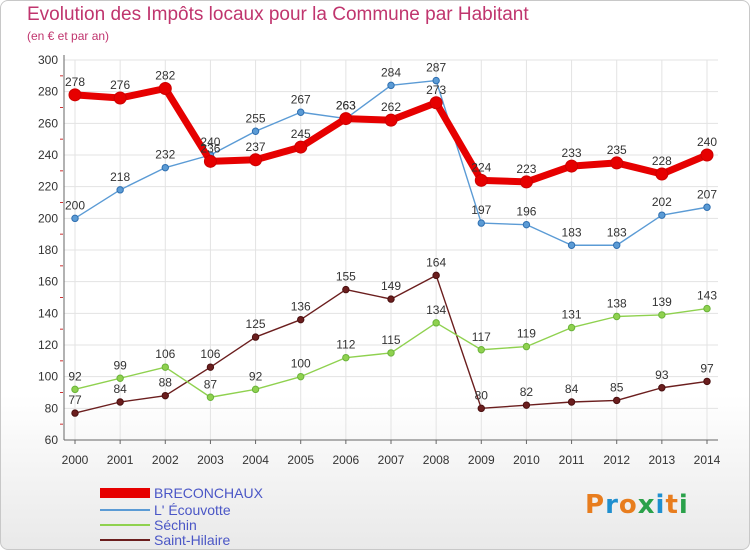 Image resolution: width=750 pixels, height=550 pixels. What do you see at coordinates (48, 155) in the screenshot?
I see `y-tick-label: 240` at bounding box center [48, 155].